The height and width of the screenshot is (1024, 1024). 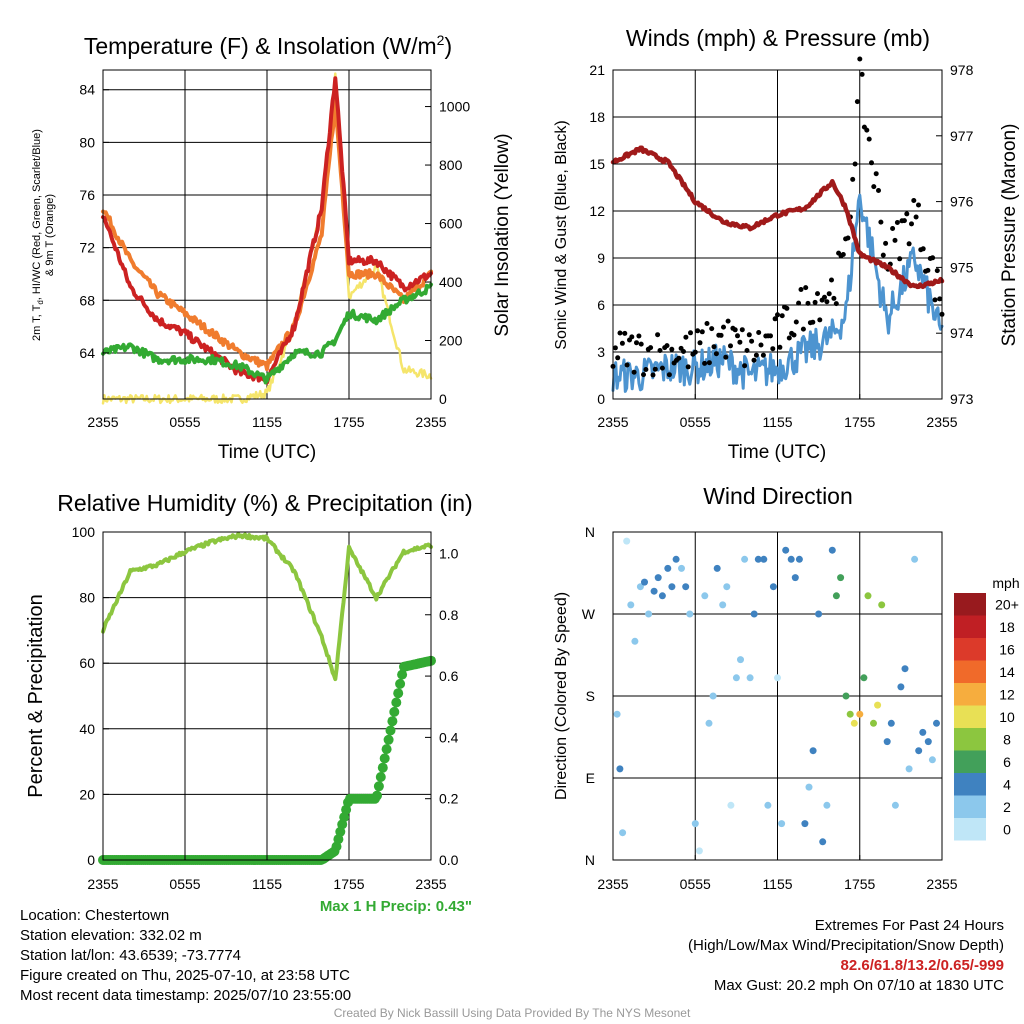 What do you see at coordinates (111, 935) in the screenshot?
I see `station-elevation: Station elevation: 332.02 m` at bounding box center [111, 935].